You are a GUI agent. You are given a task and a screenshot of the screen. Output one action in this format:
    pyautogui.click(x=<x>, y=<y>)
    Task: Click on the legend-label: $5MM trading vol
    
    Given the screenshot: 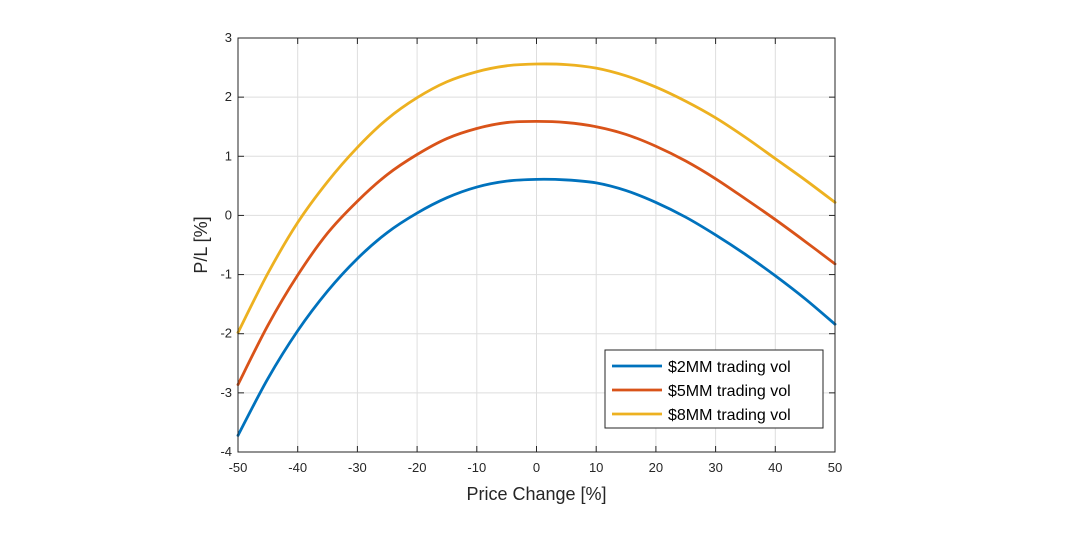 What is the action you would take?
    pyautogui.click(x=729, y=391)
    